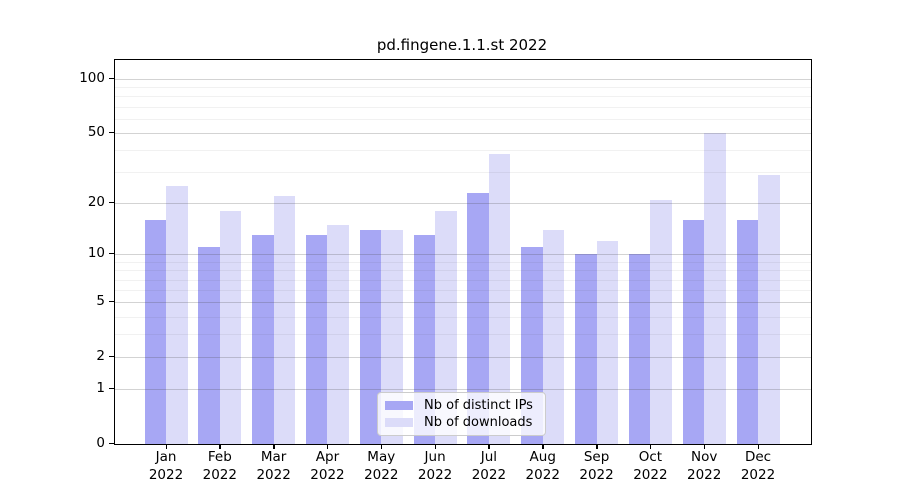 This screenshot has width=900, height=500. Describe the element at coordinates (96, 202) in the screenshot. I see `y-tick-label-20: 20` at that location.